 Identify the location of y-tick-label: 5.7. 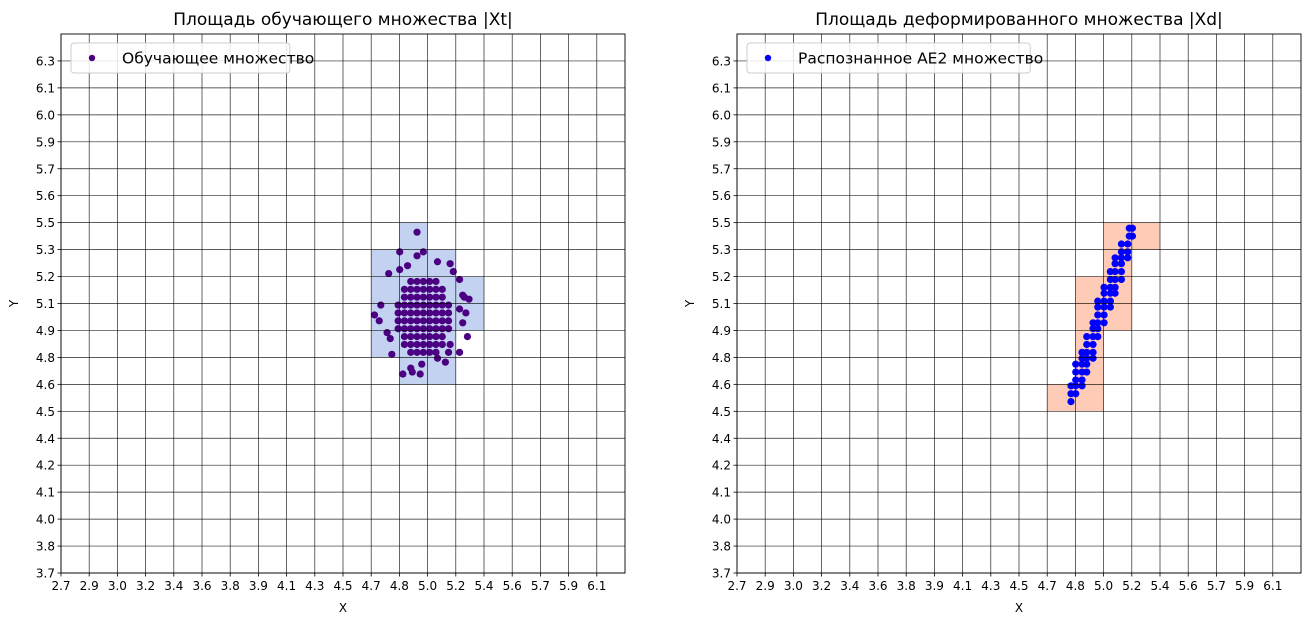
(721, 169).